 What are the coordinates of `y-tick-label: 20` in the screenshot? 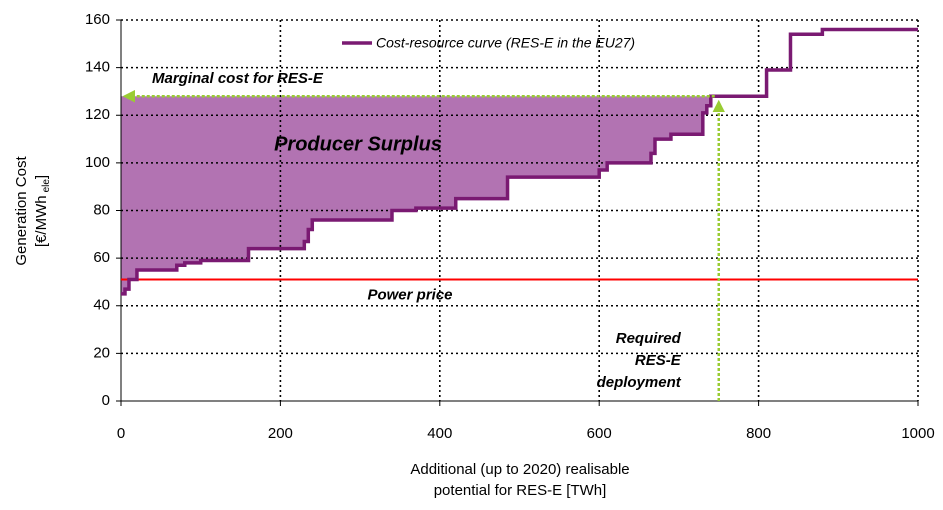 It's located at (101, 352).